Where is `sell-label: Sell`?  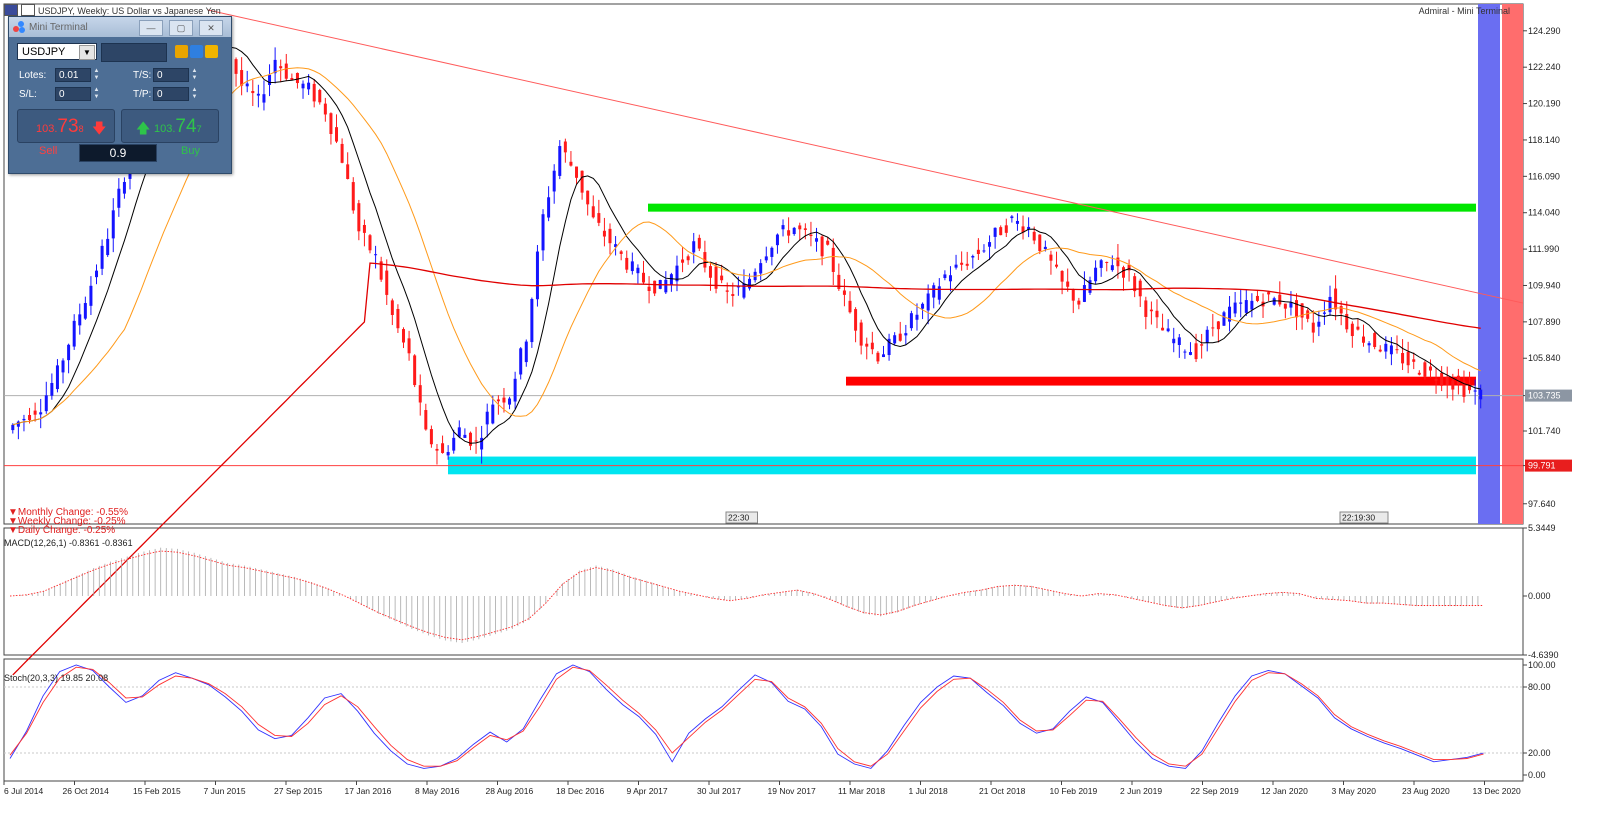 sell-label: Sell is located at coordinates (48, 151).